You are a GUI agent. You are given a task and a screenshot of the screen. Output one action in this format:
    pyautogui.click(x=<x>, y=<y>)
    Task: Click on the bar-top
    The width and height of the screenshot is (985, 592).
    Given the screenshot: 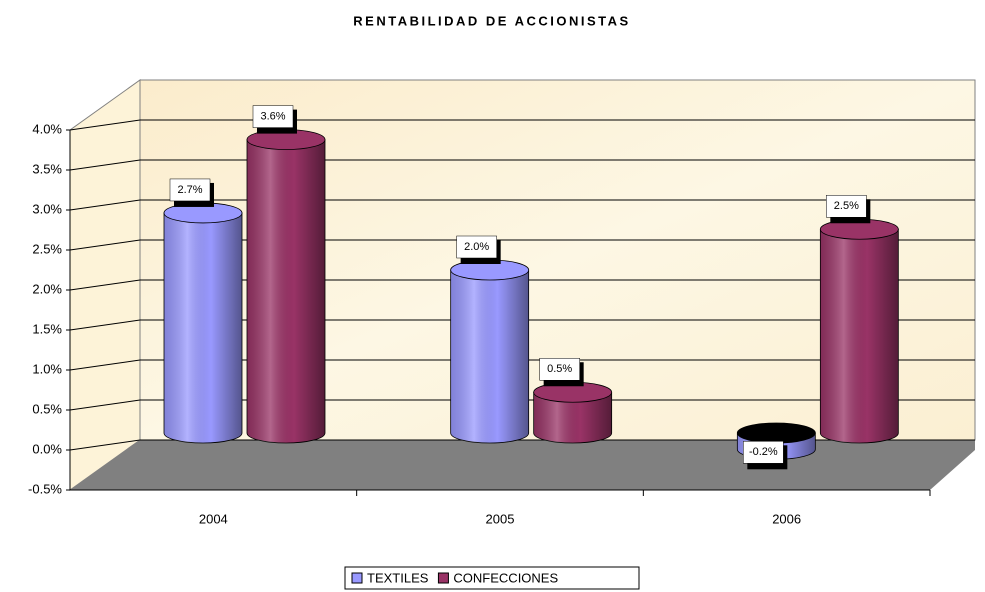 What is the action you would take?
    pyautogui.click(x=776, y=433)
    